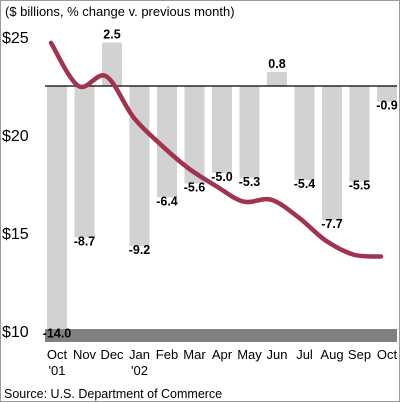 The height and width of the screenshot is (403, 400). Describe the element at coordinates (140, 250) in the screenshot. I see `bar-label-3: -9.2` at that location.